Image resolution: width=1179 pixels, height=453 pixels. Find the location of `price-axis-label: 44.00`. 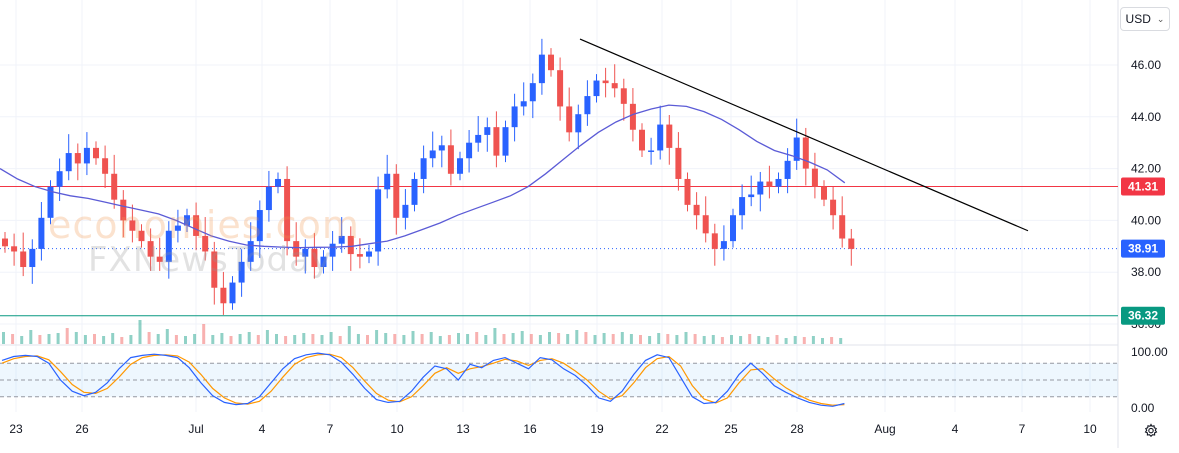

price-axis-label: 44.00 is located at coordinates (1146, 117).